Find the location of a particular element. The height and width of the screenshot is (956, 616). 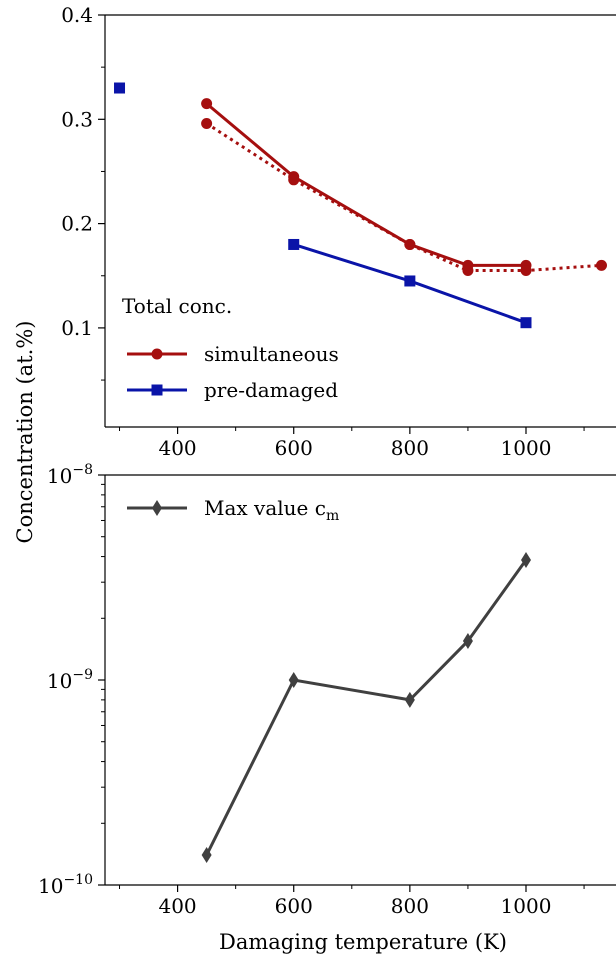

top-y-tick-label: 0.4 is located at coordinates (77, 15).